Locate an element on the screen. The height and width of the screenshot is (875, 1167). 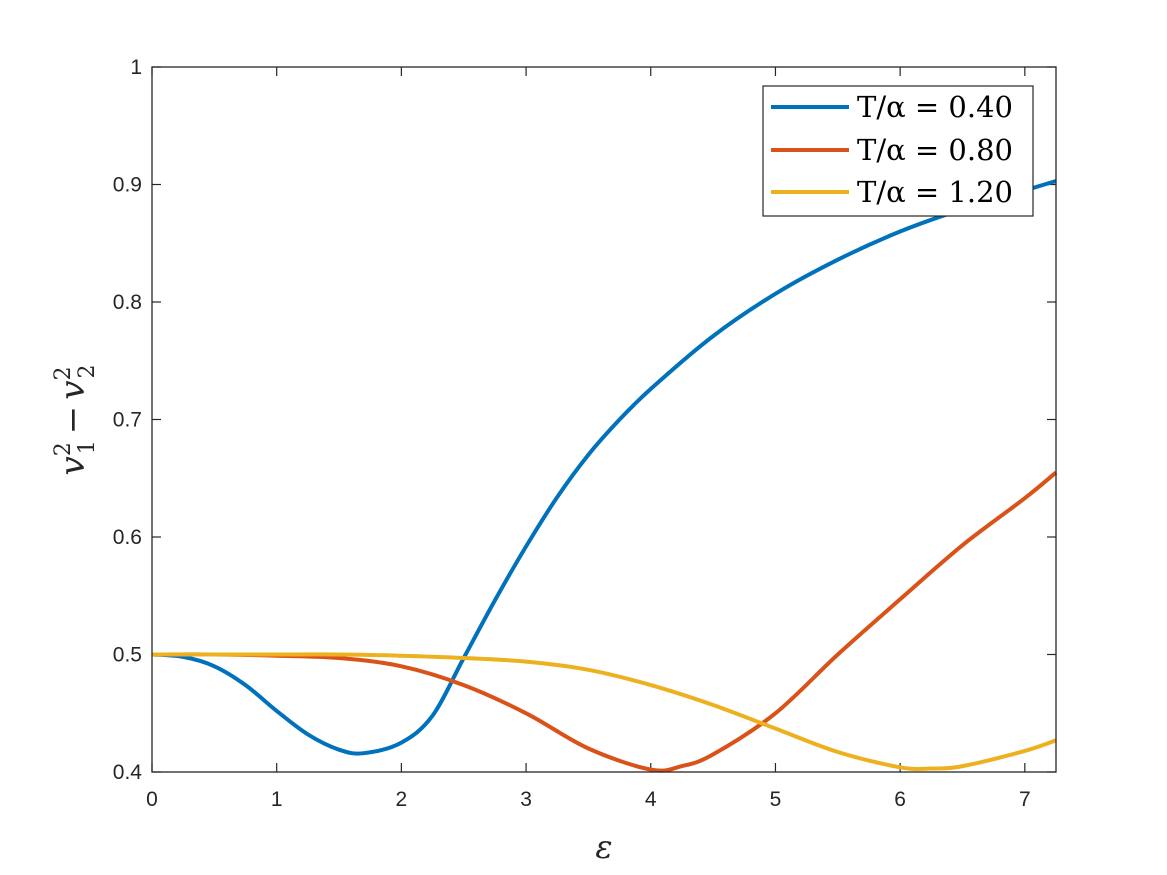
x-tick-label: 3 is located at coordinates (526, 799).